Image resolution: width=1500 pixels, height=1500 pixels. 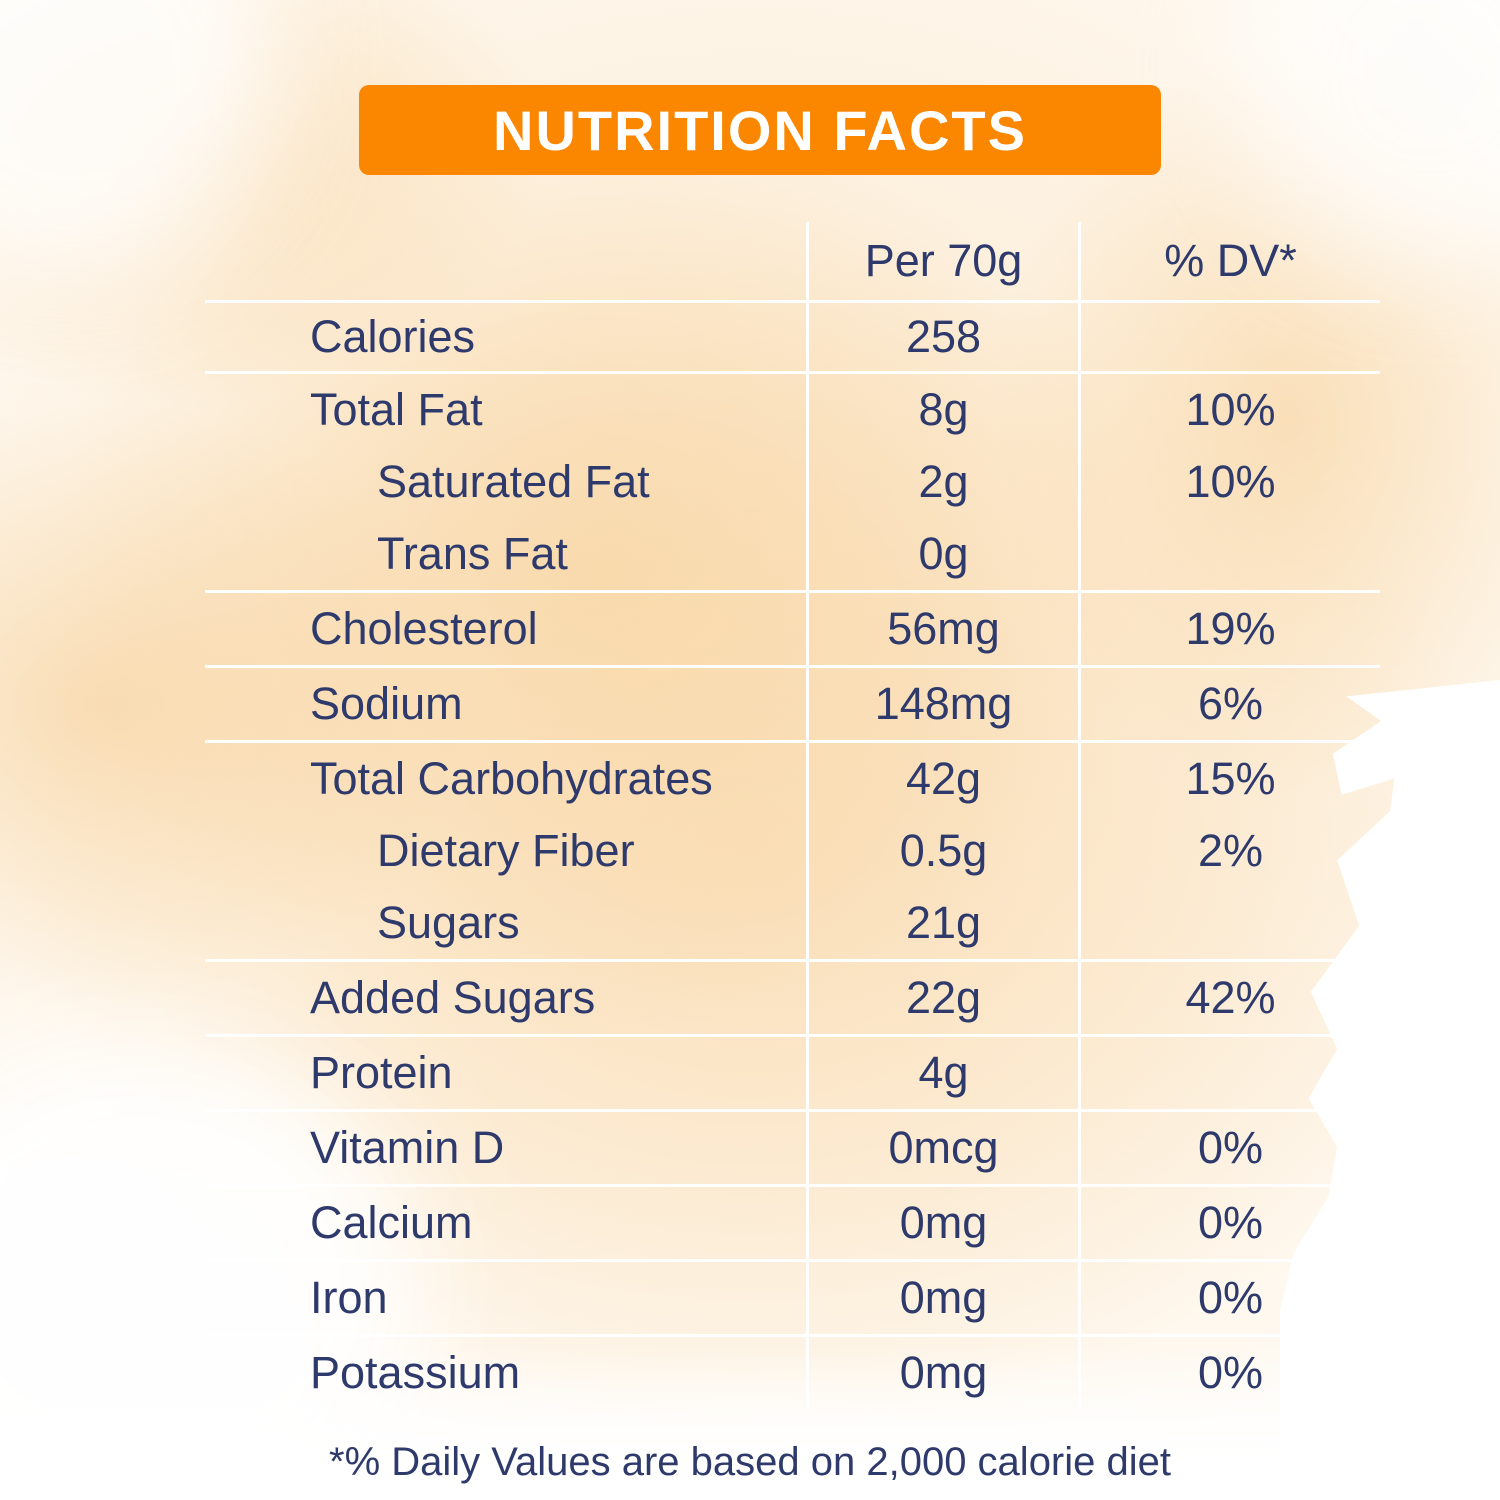 I want to click on header-col-dv: % DV*, so click(x=1229, y=261).